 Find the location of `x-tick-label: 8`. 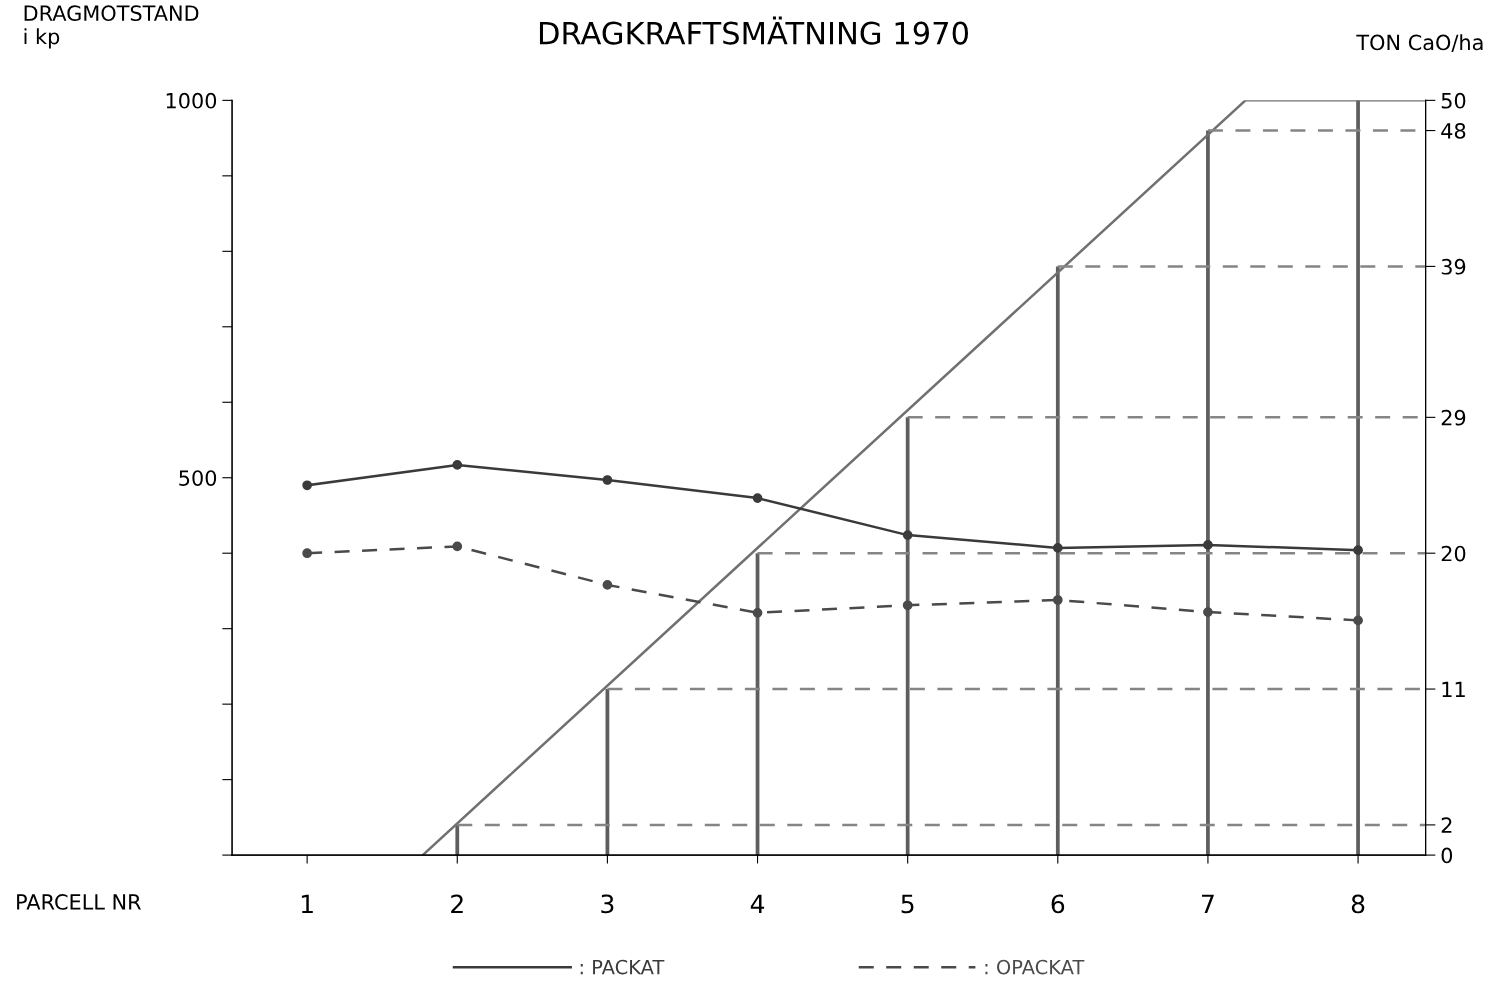

x-tick-label: 8 is located at coordinates (1358, 904).